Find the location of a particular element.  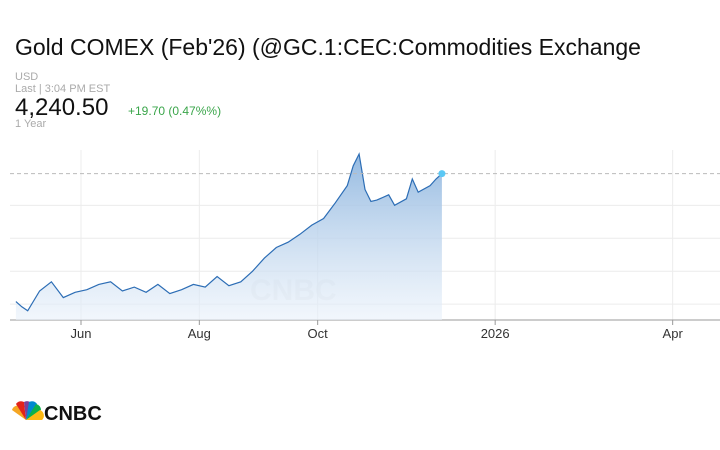

logo-text: CNBC is located at coordinates (73, 414).